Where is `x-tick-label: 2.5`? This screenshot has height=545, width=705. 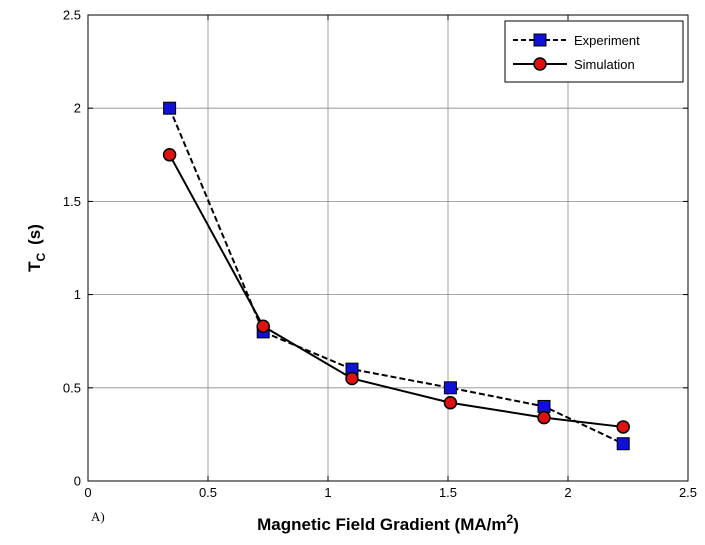
x-tick-label: 2.5 is located at coordinates (688, 492).